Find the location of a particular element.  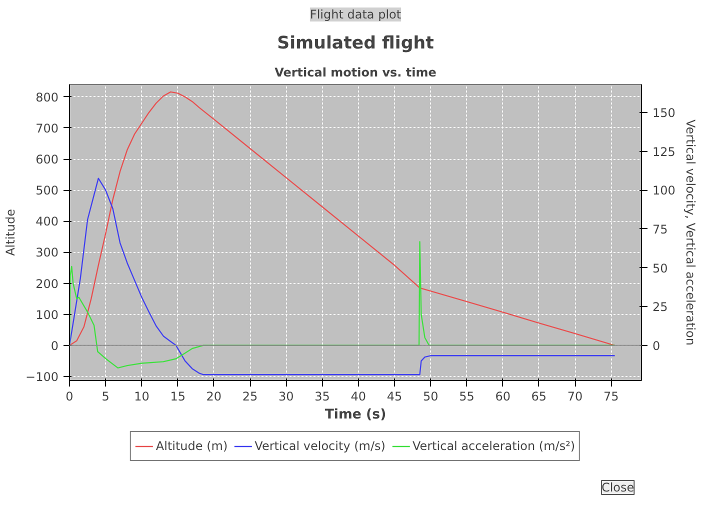

y2-tick-label: 150 is located at coordinates (664, 113).